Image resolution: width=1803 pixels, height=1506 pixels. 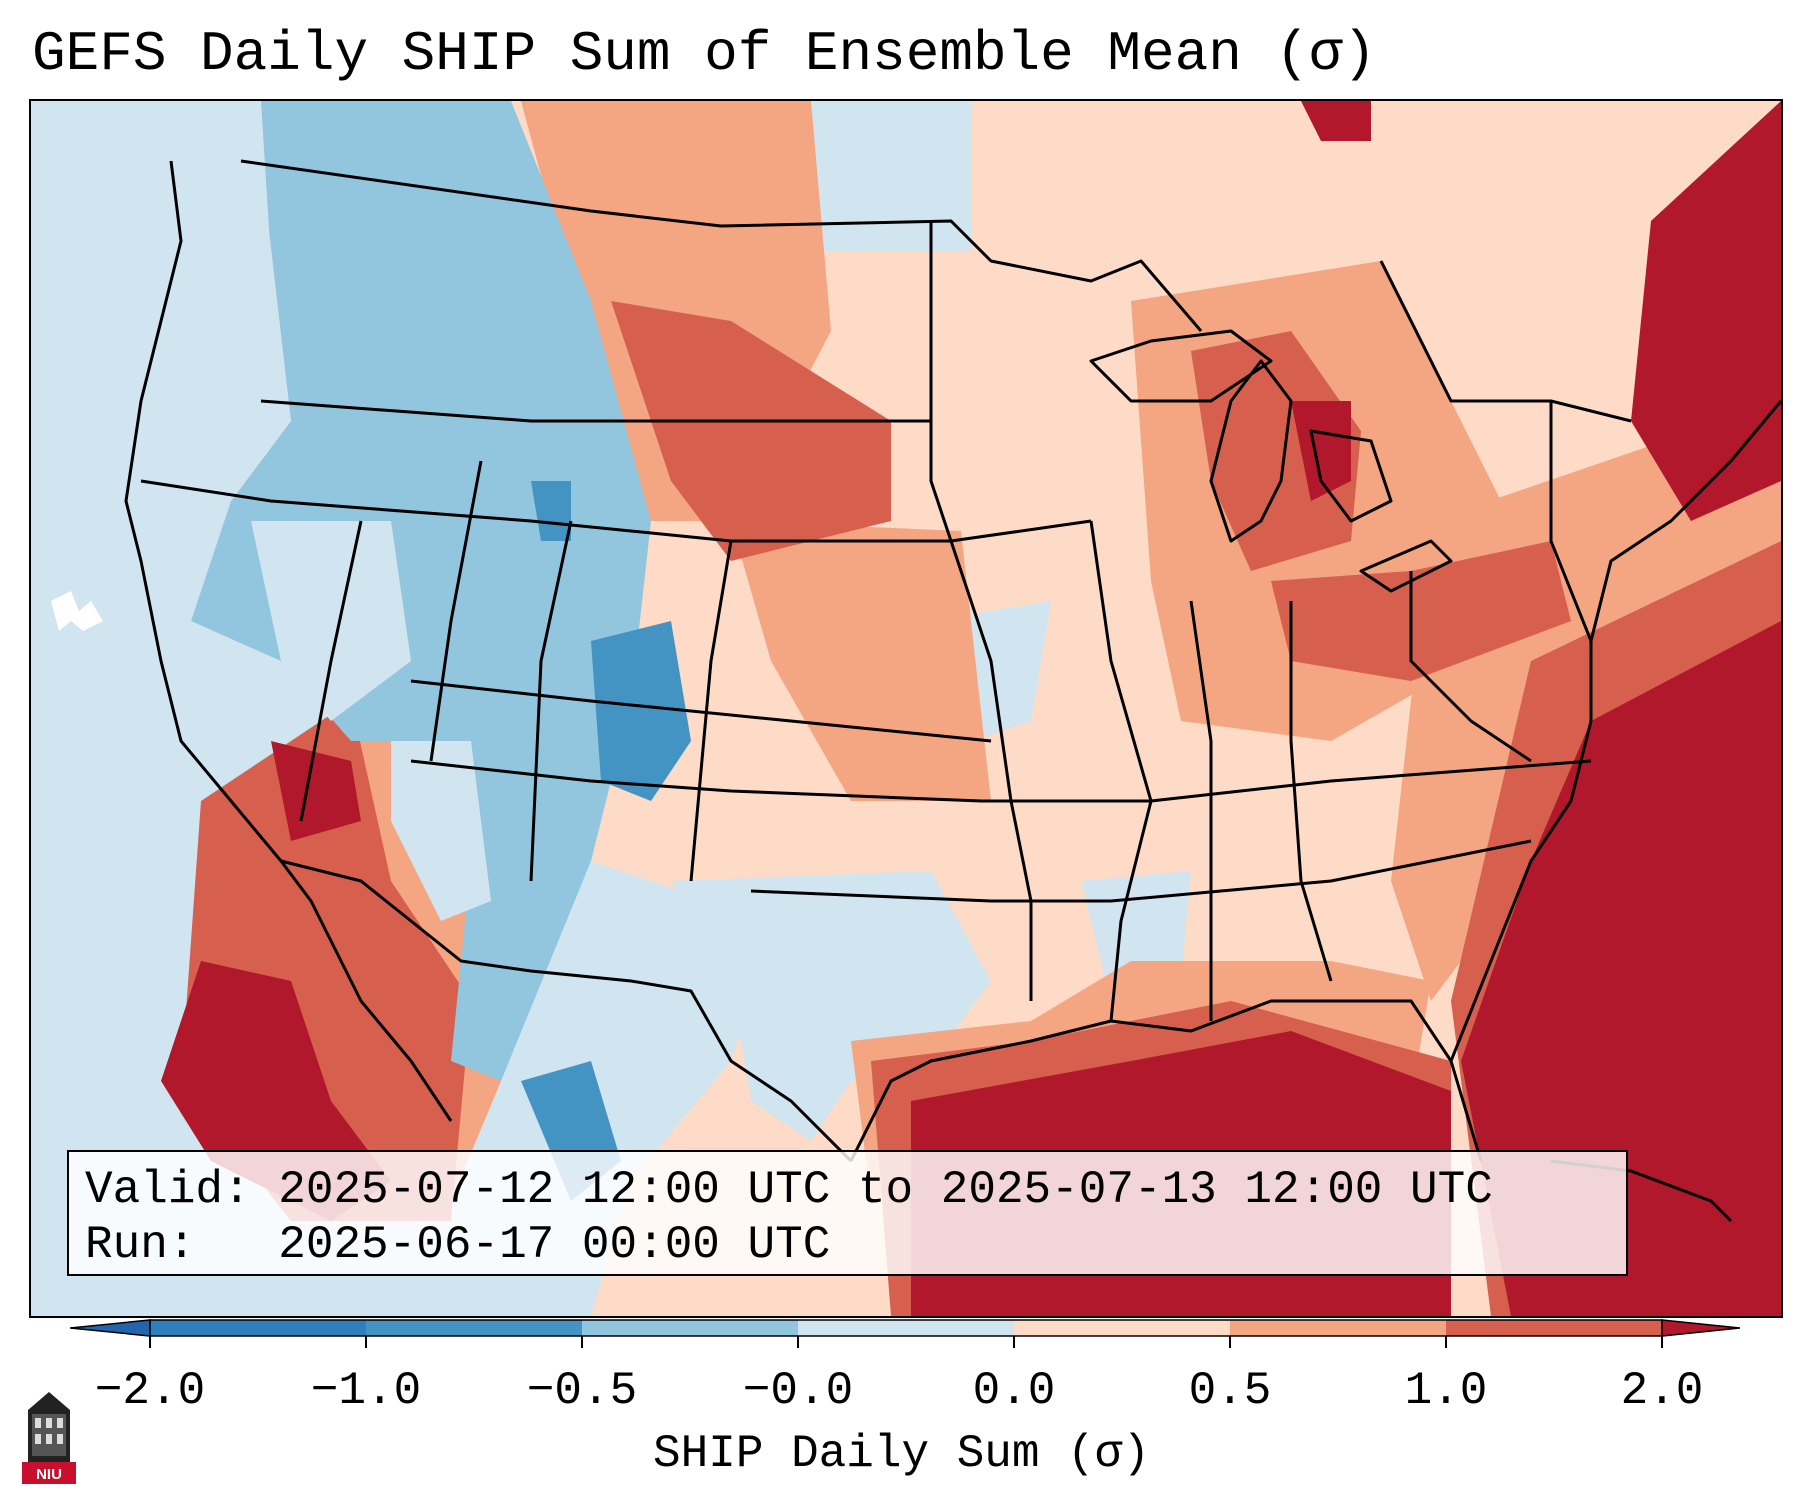 What do you see at coordinates (1166, 1080) in the screenshot?
I see `gulf-coastline` at bounding box center [1166, 1080].